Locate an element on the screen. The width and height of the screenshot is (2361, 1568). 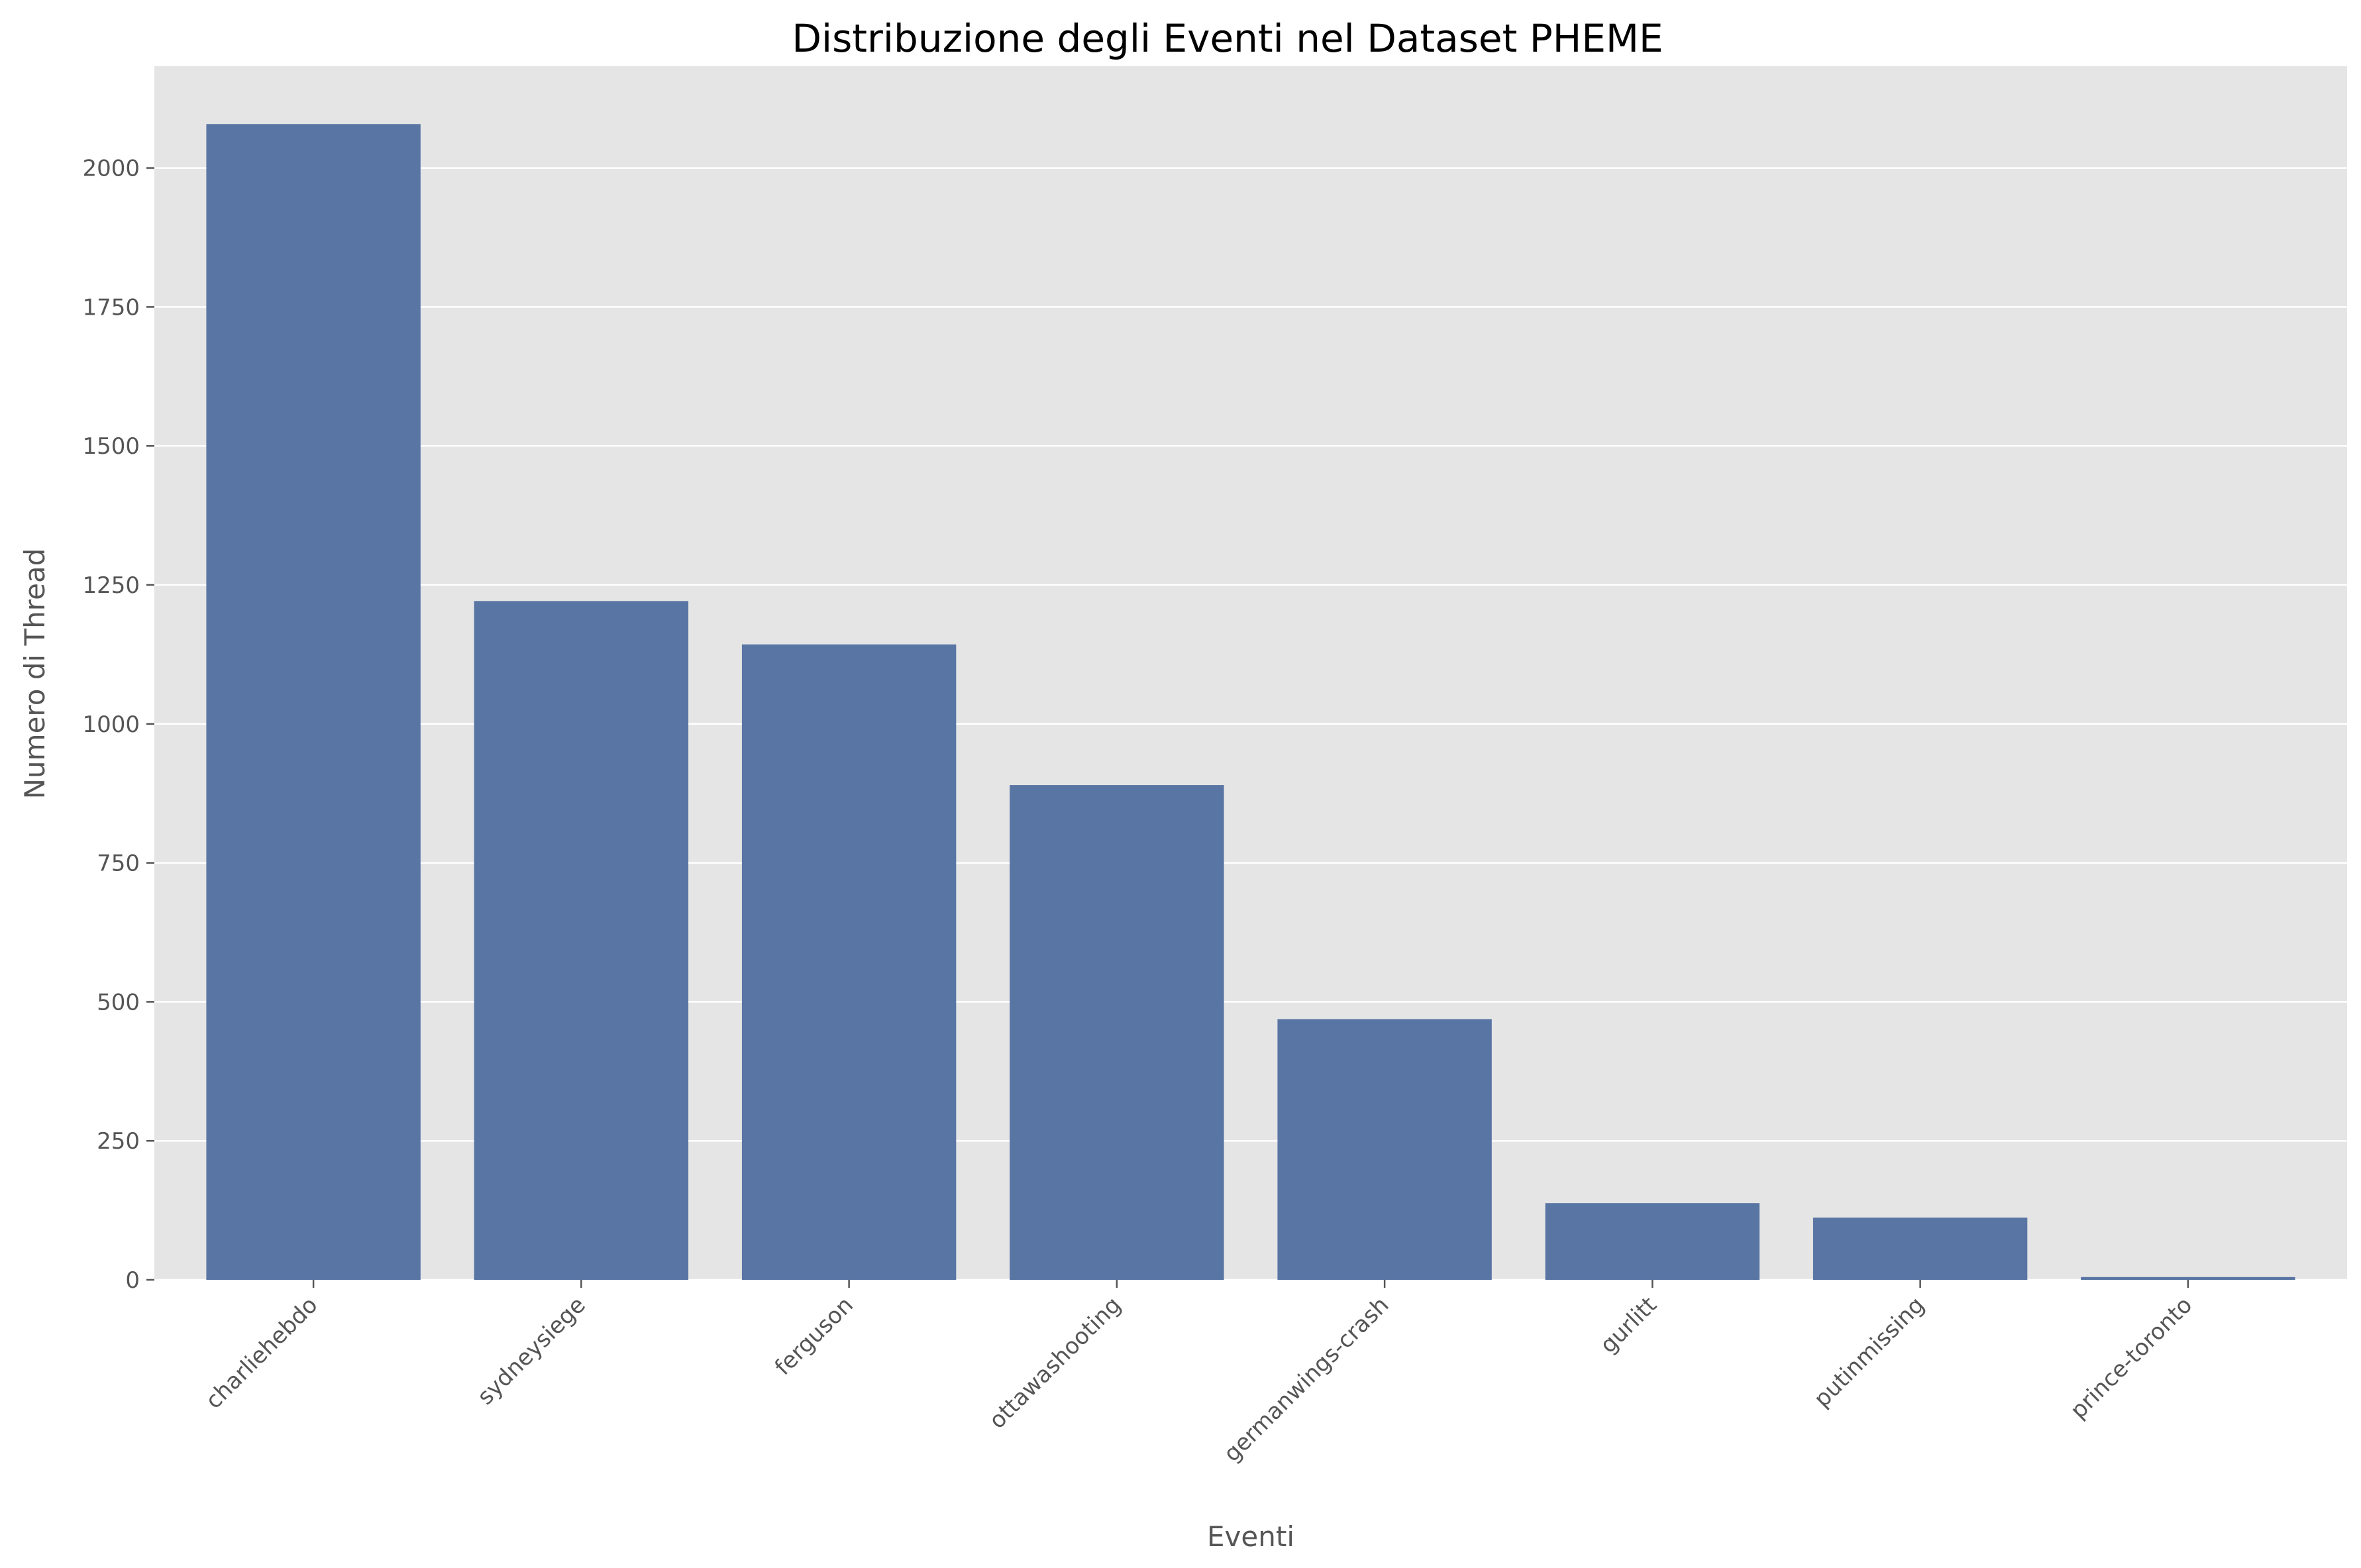
bar-germanwings-crash is located at coordinates (1384, 1149).